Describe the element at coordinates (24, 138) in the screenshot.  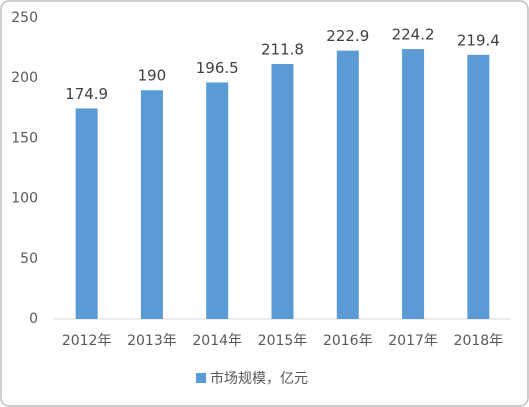
I see `y-tick-label: 150` at that location.